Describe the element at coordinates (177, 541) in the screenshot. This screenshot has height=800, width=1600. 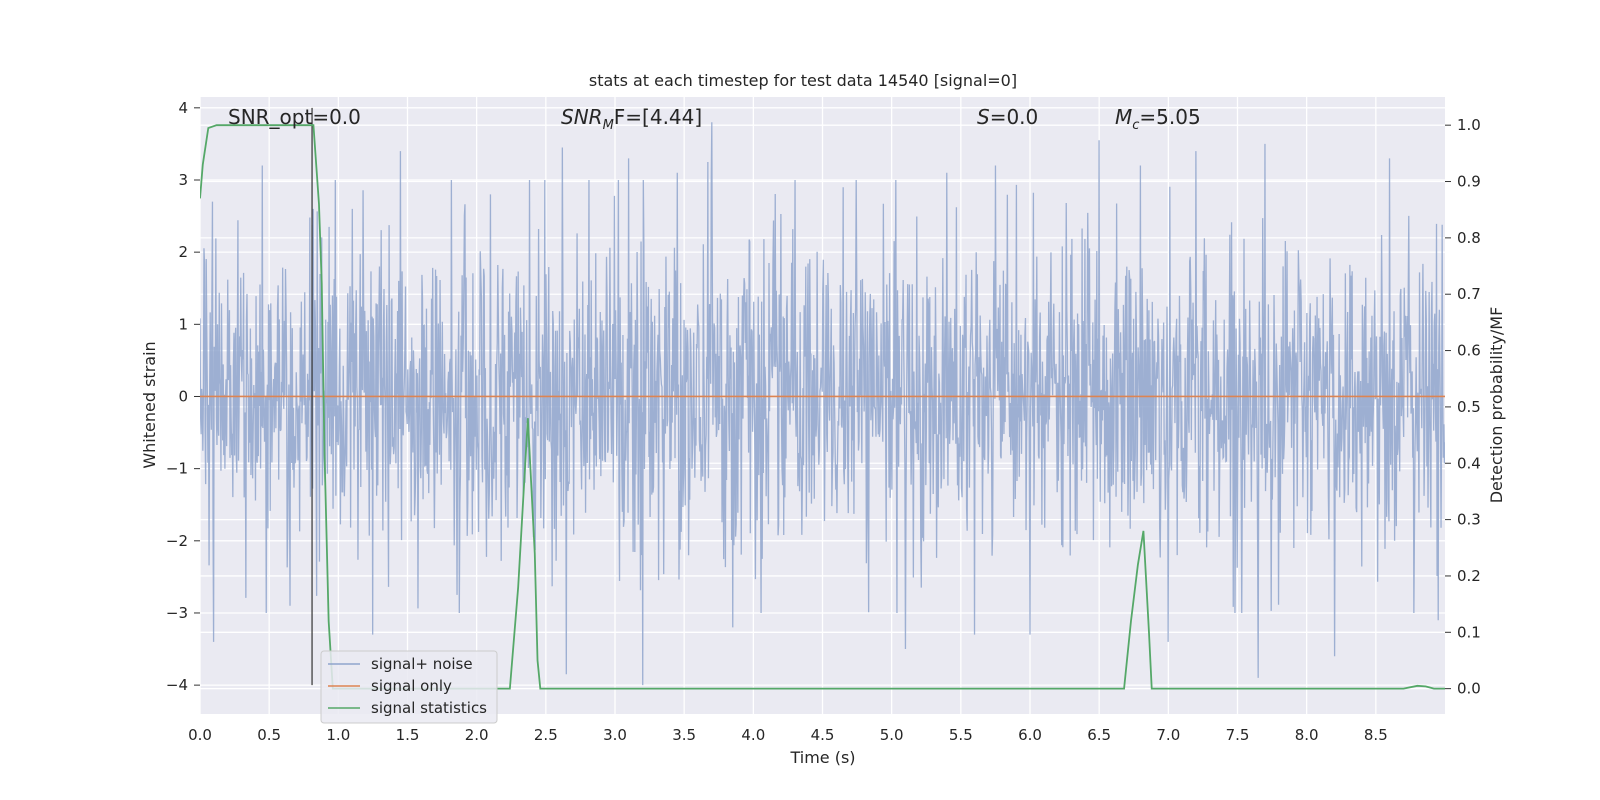
I see `y-tick-label: −2` at that location.